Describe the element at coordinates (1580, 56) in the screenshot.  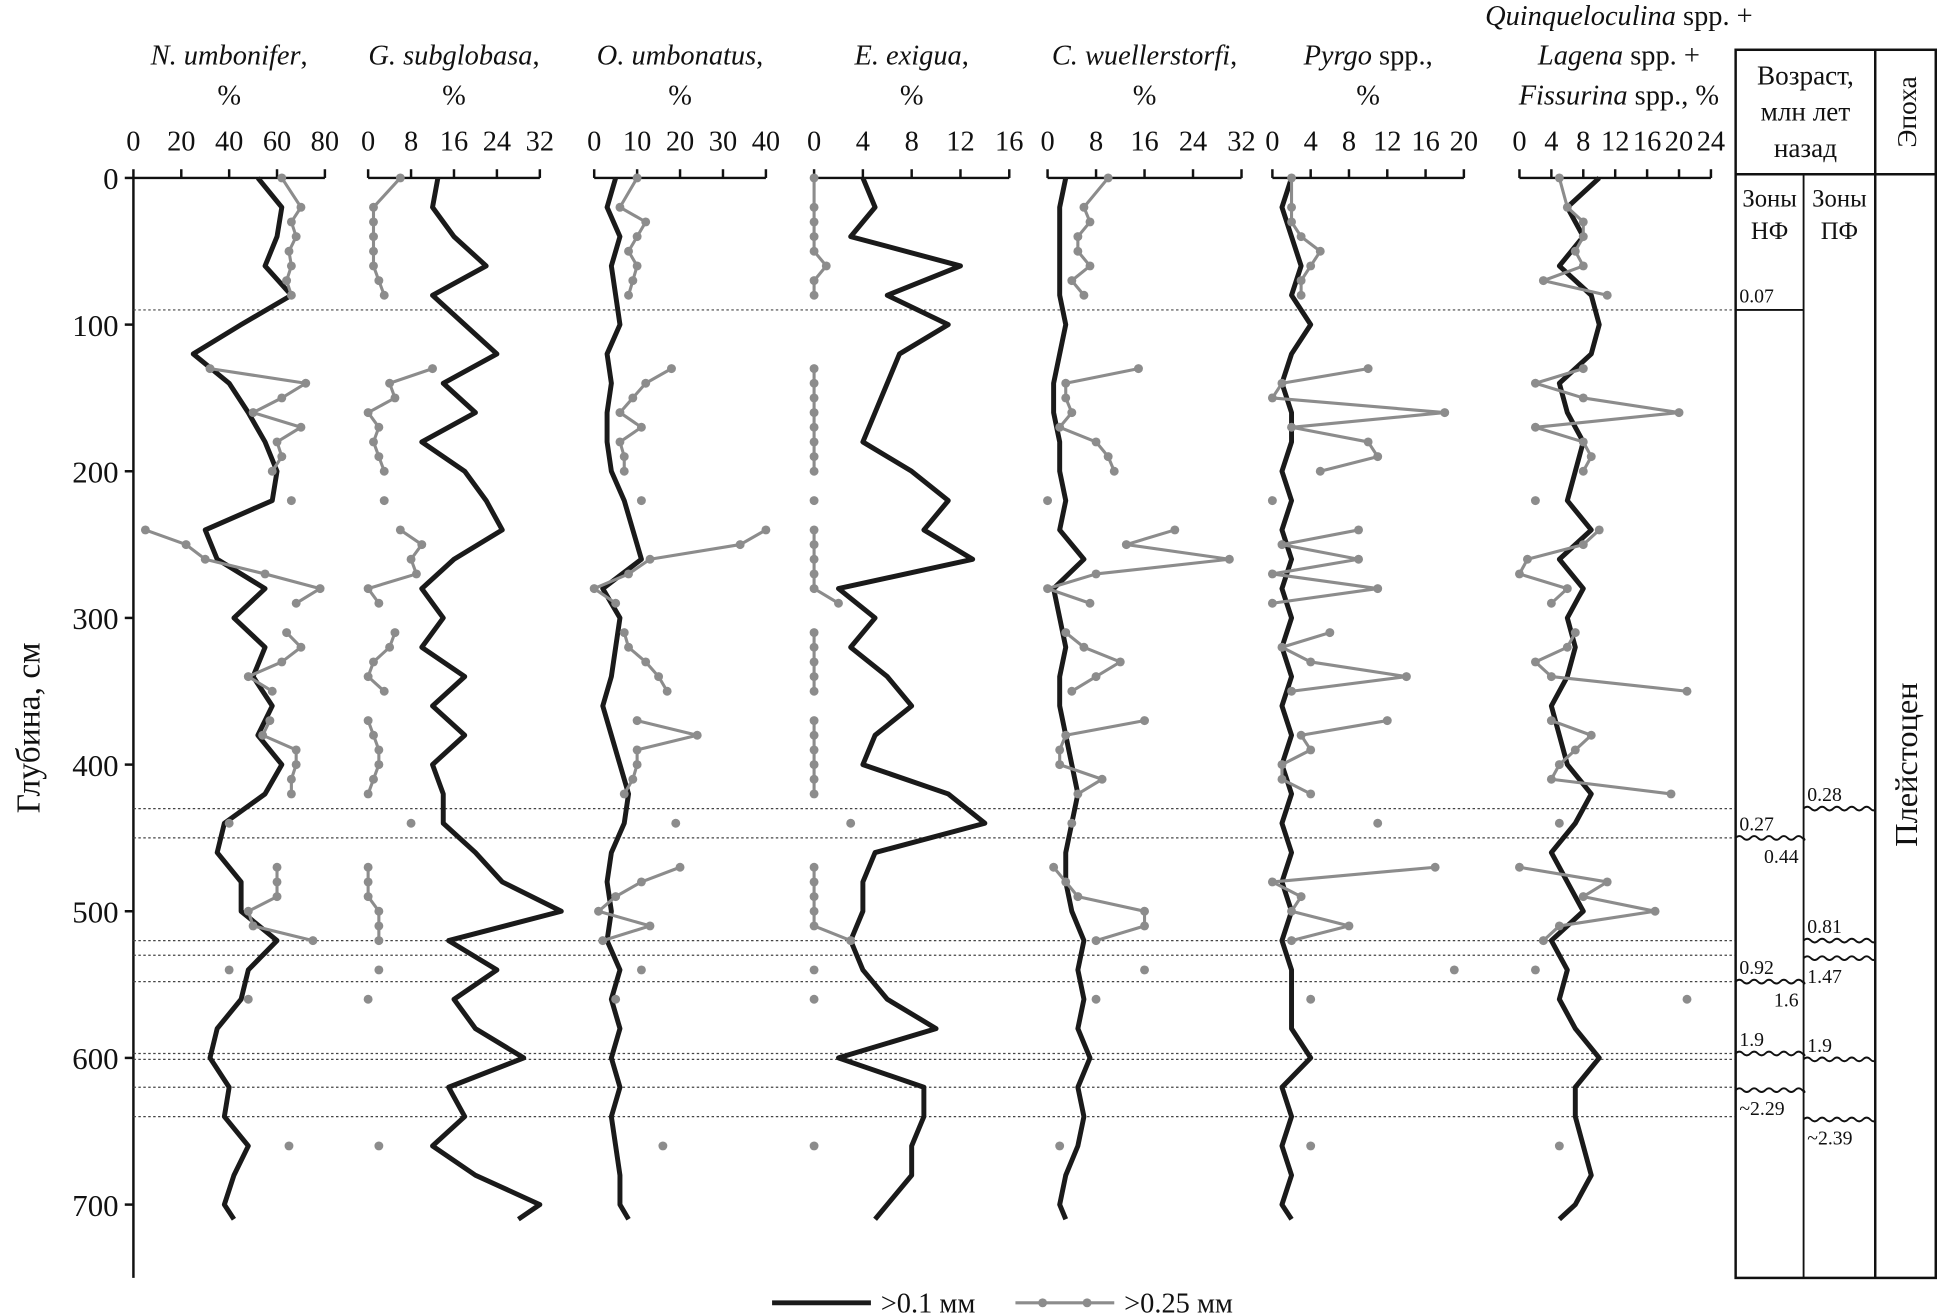
I see `title-italic: Lagena` at that location.